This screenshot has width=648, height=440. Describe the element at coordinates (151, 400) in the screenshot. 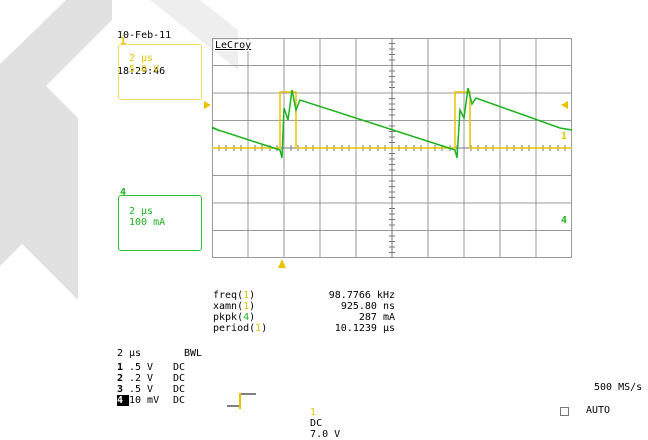

I see `channel-scale: 10 mV` at that location.